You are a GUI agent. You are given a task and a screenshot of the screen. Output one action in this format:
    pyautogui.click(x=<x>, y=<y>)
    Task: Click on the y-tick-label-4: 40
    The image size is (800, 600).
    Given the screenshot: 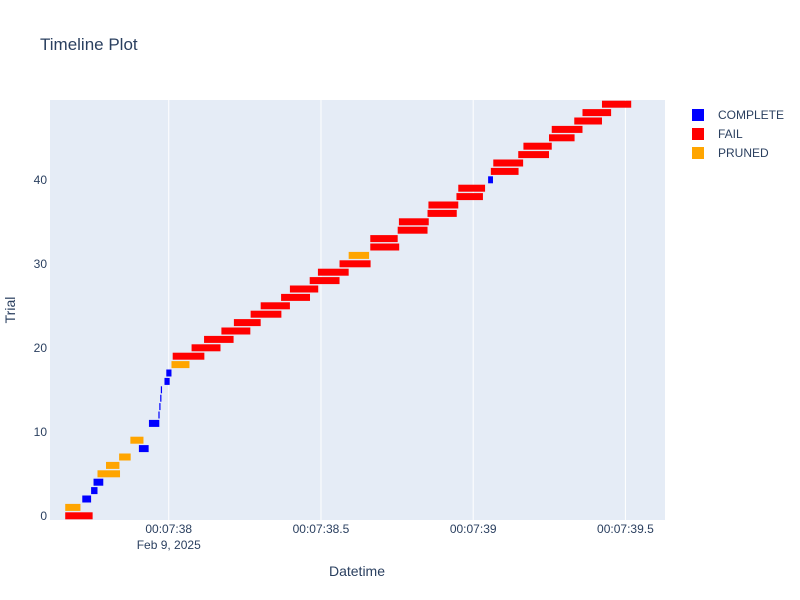 What is the action you would take?
    pyautogui.click(x=41, y=180)
    